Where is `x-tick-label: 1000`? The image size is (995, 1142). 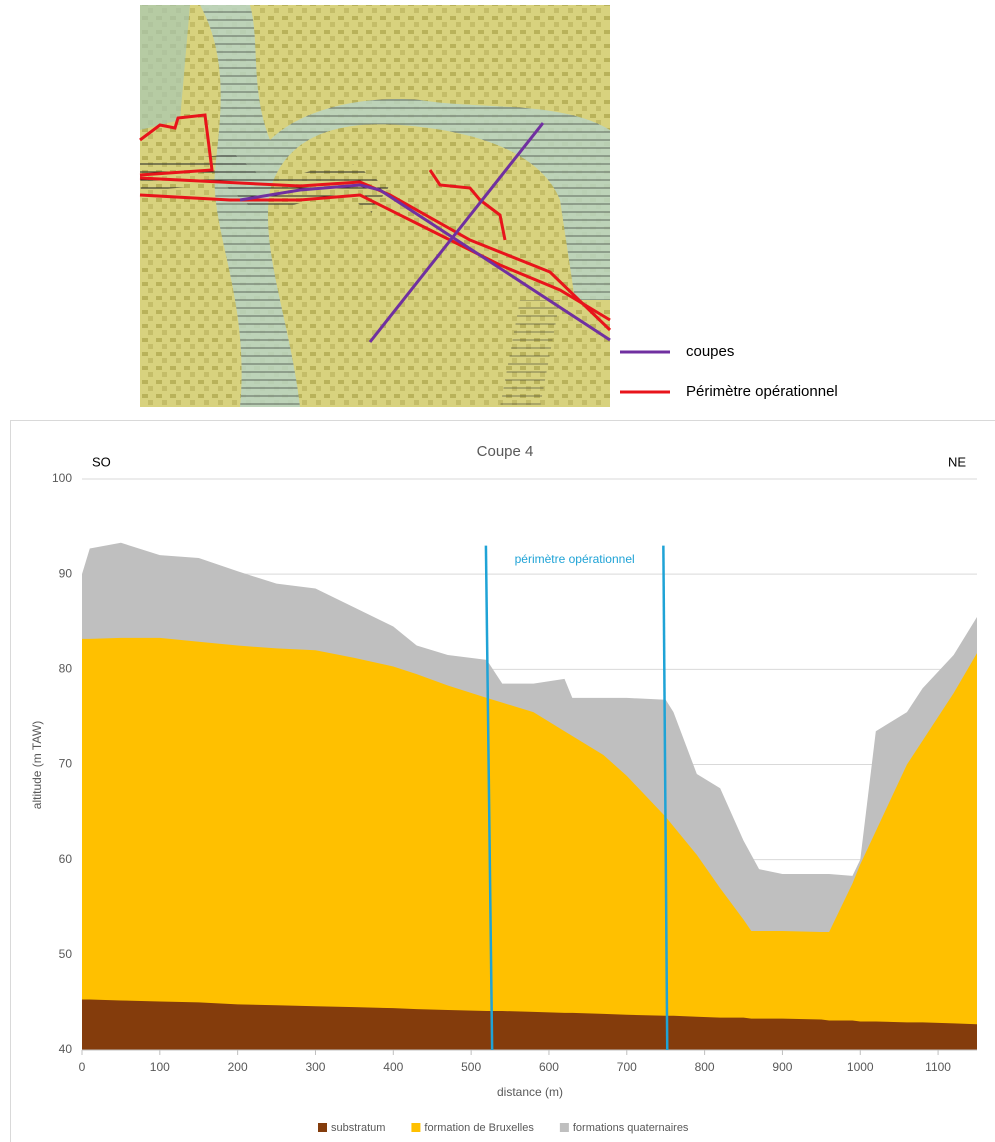 x-tick-label: 1000 is located at coordinates (860, 1067).